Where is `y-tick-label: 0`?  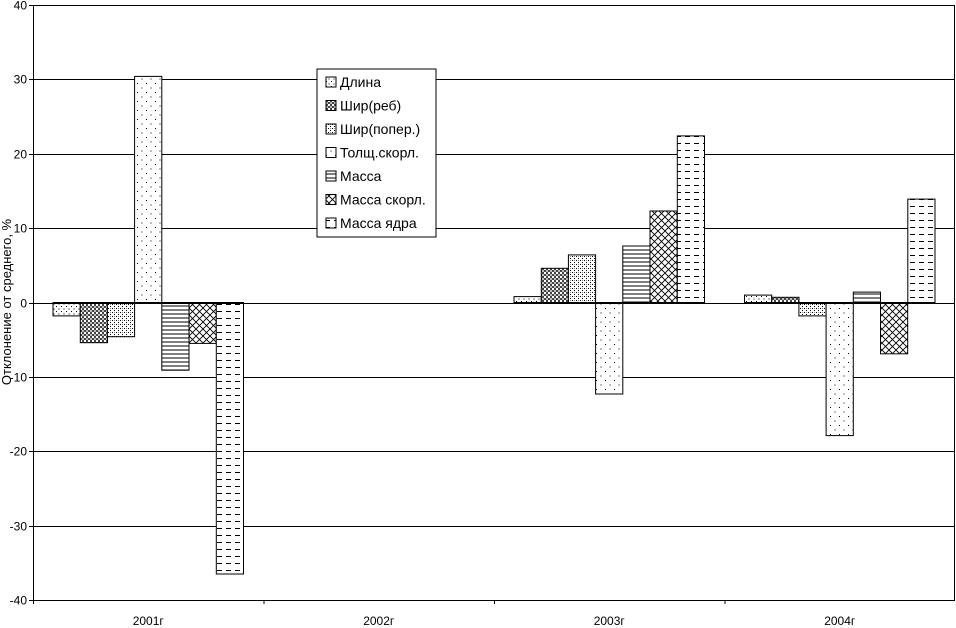
y-tick-label: 0 is located at coordinates (23, 304).